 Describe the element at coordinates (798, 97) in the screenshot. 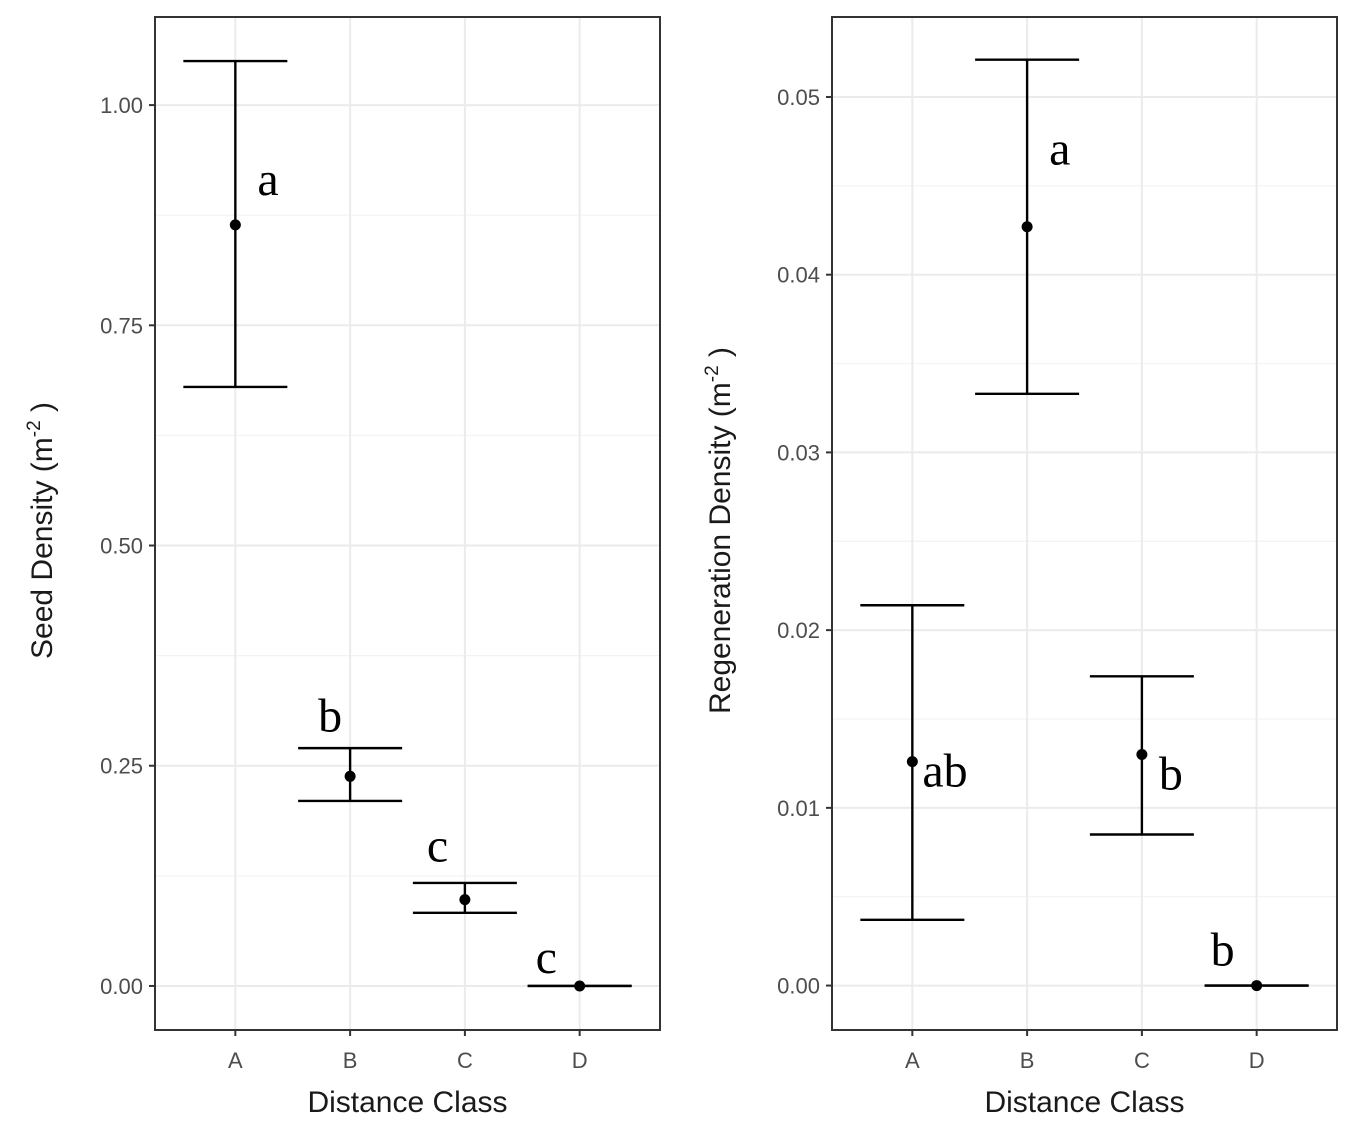

I see `y-tick-label: 0.05` at that location.